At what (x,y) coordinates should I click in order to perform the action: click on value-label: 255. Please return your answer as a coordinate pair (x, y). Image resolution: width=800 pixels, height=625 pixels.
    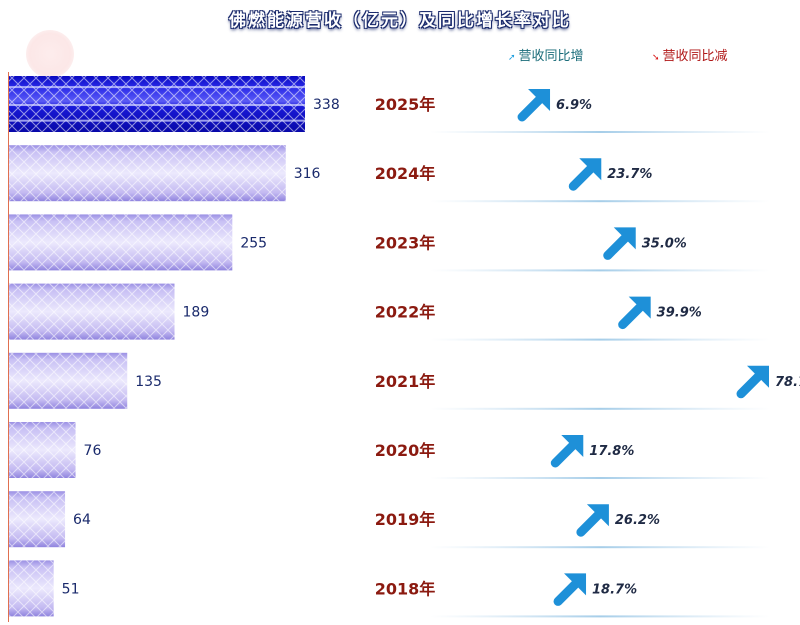
    Looking at the image, I should click on (253, 243).